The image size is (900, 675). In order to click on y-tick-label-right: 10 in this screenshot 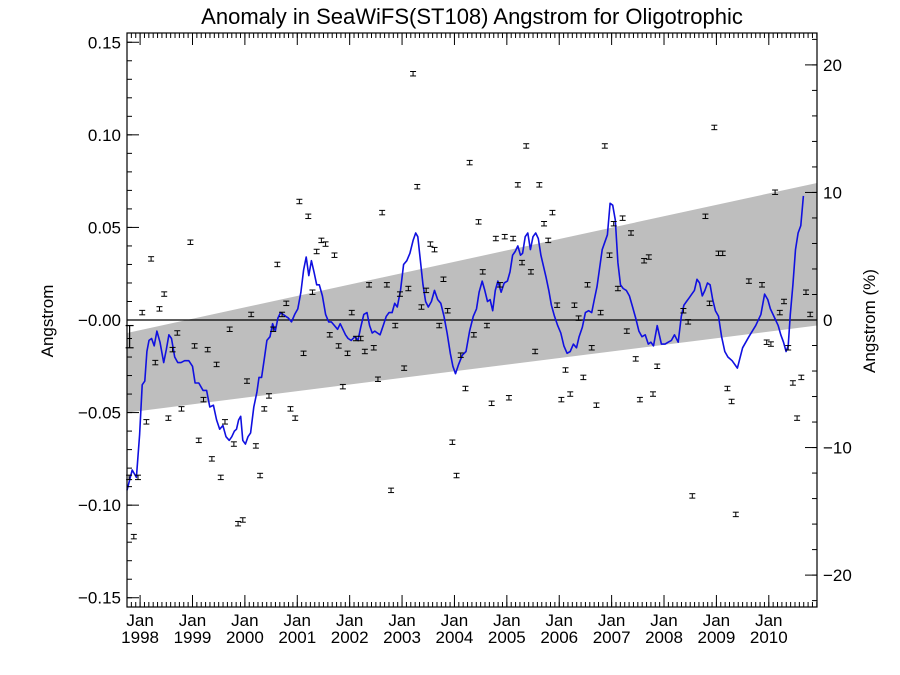, I will do `click(832, 192)`.